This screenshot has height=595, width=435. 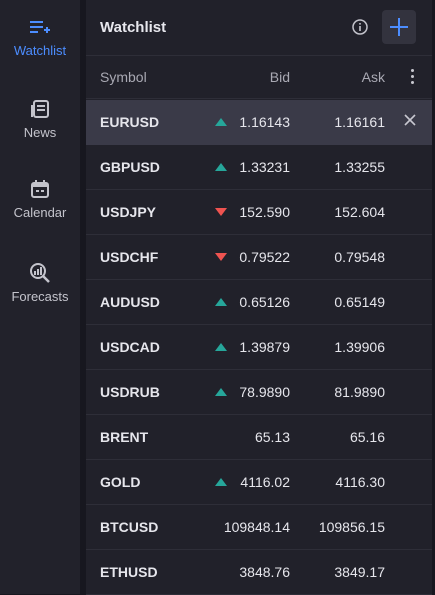 What do you see at coordinates (359, 257) in the screenshot?
I see `ask-cell: 0.79548` at bounding box center [359, 257].